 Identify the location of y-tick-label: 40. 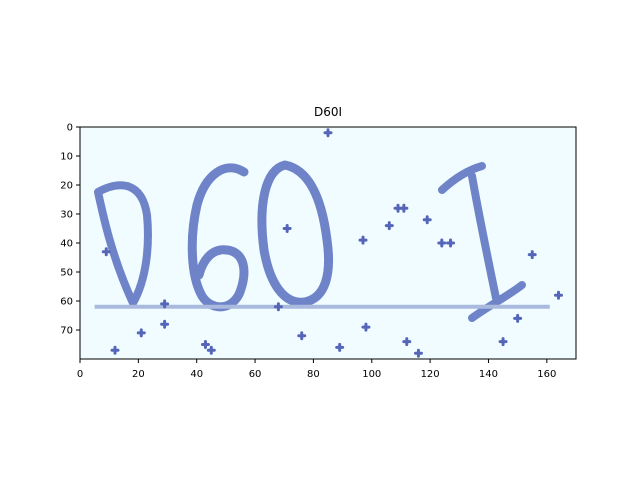
(66, 244).